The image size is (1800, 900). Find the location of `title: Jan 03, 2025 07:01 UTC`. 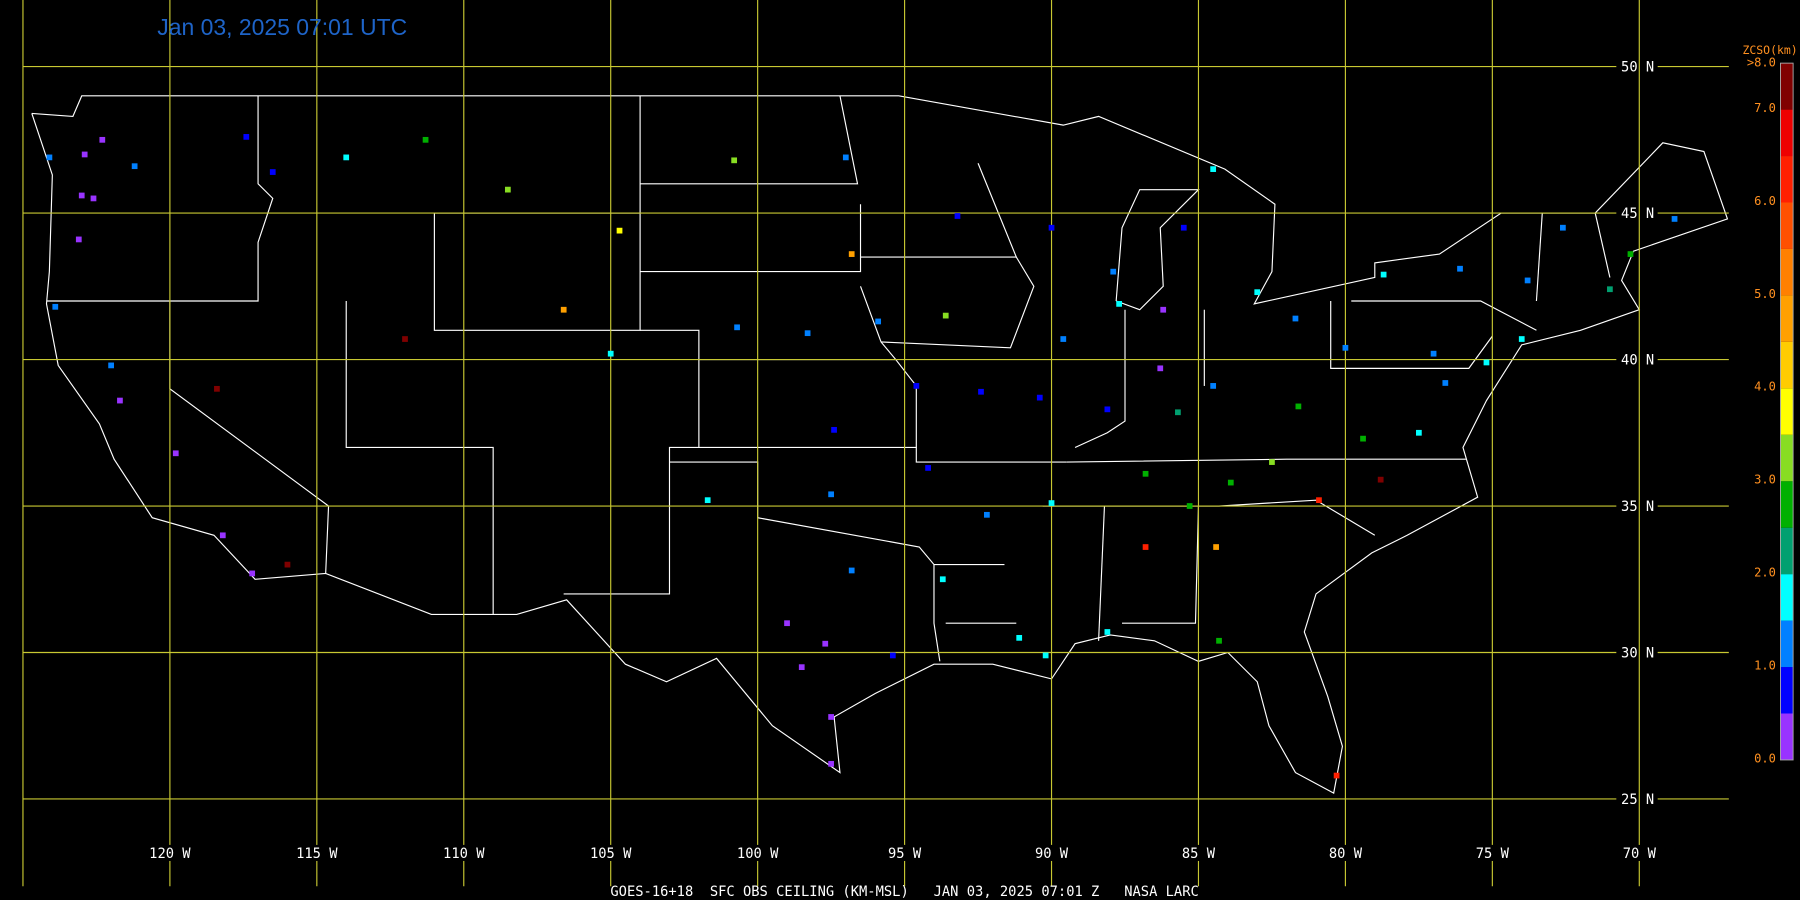

title: Jan 03, 2025 07:01 UTC is located at coordinates (282, 27).